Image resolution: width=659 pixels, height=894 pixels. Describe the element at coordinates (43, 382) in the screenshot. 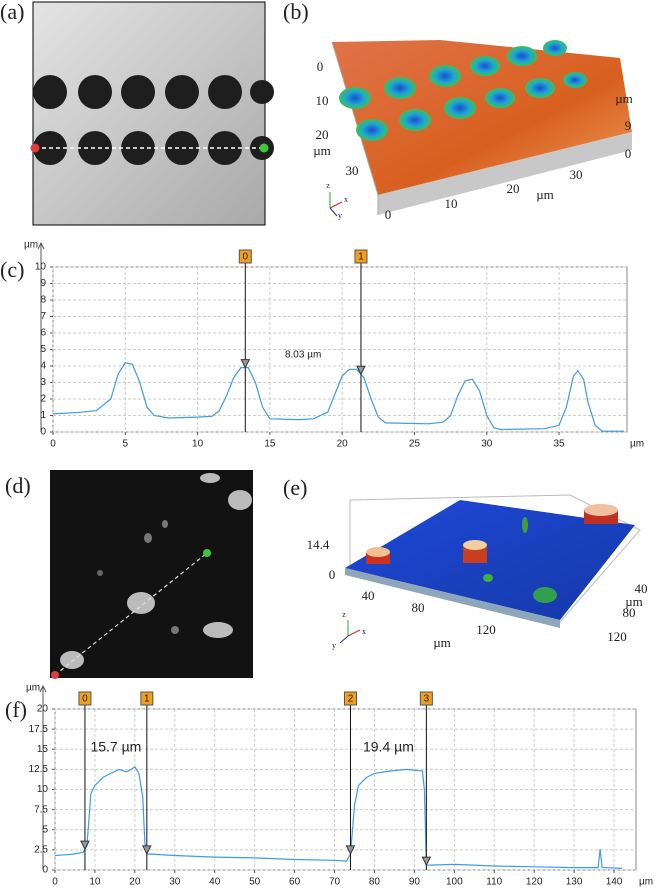

I see `y-tick-label: 3` at that location.